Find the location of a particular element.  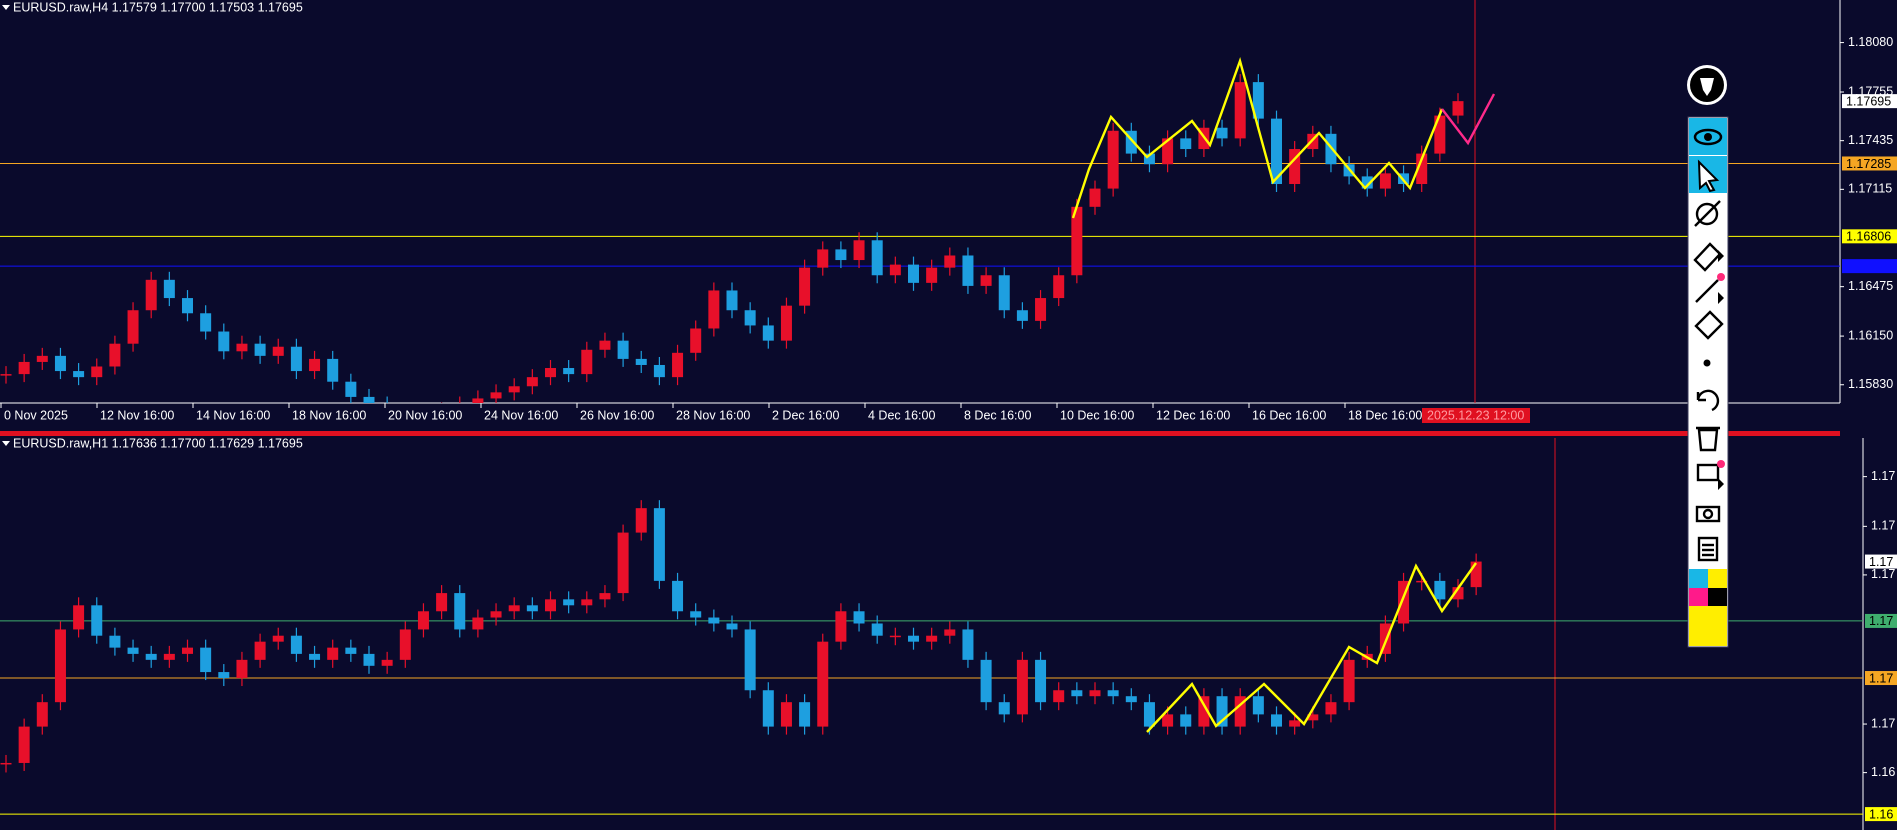

price-level-label: 1.17285 is located at coordinates (1868, 164).